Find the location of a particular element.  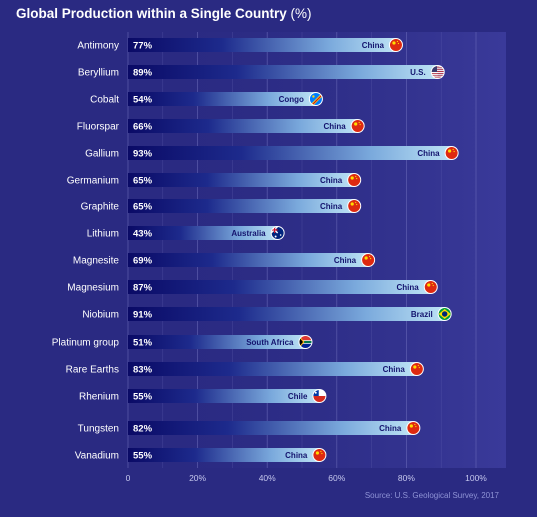

category-label: Tungsten is located at coordinates (98, 429).